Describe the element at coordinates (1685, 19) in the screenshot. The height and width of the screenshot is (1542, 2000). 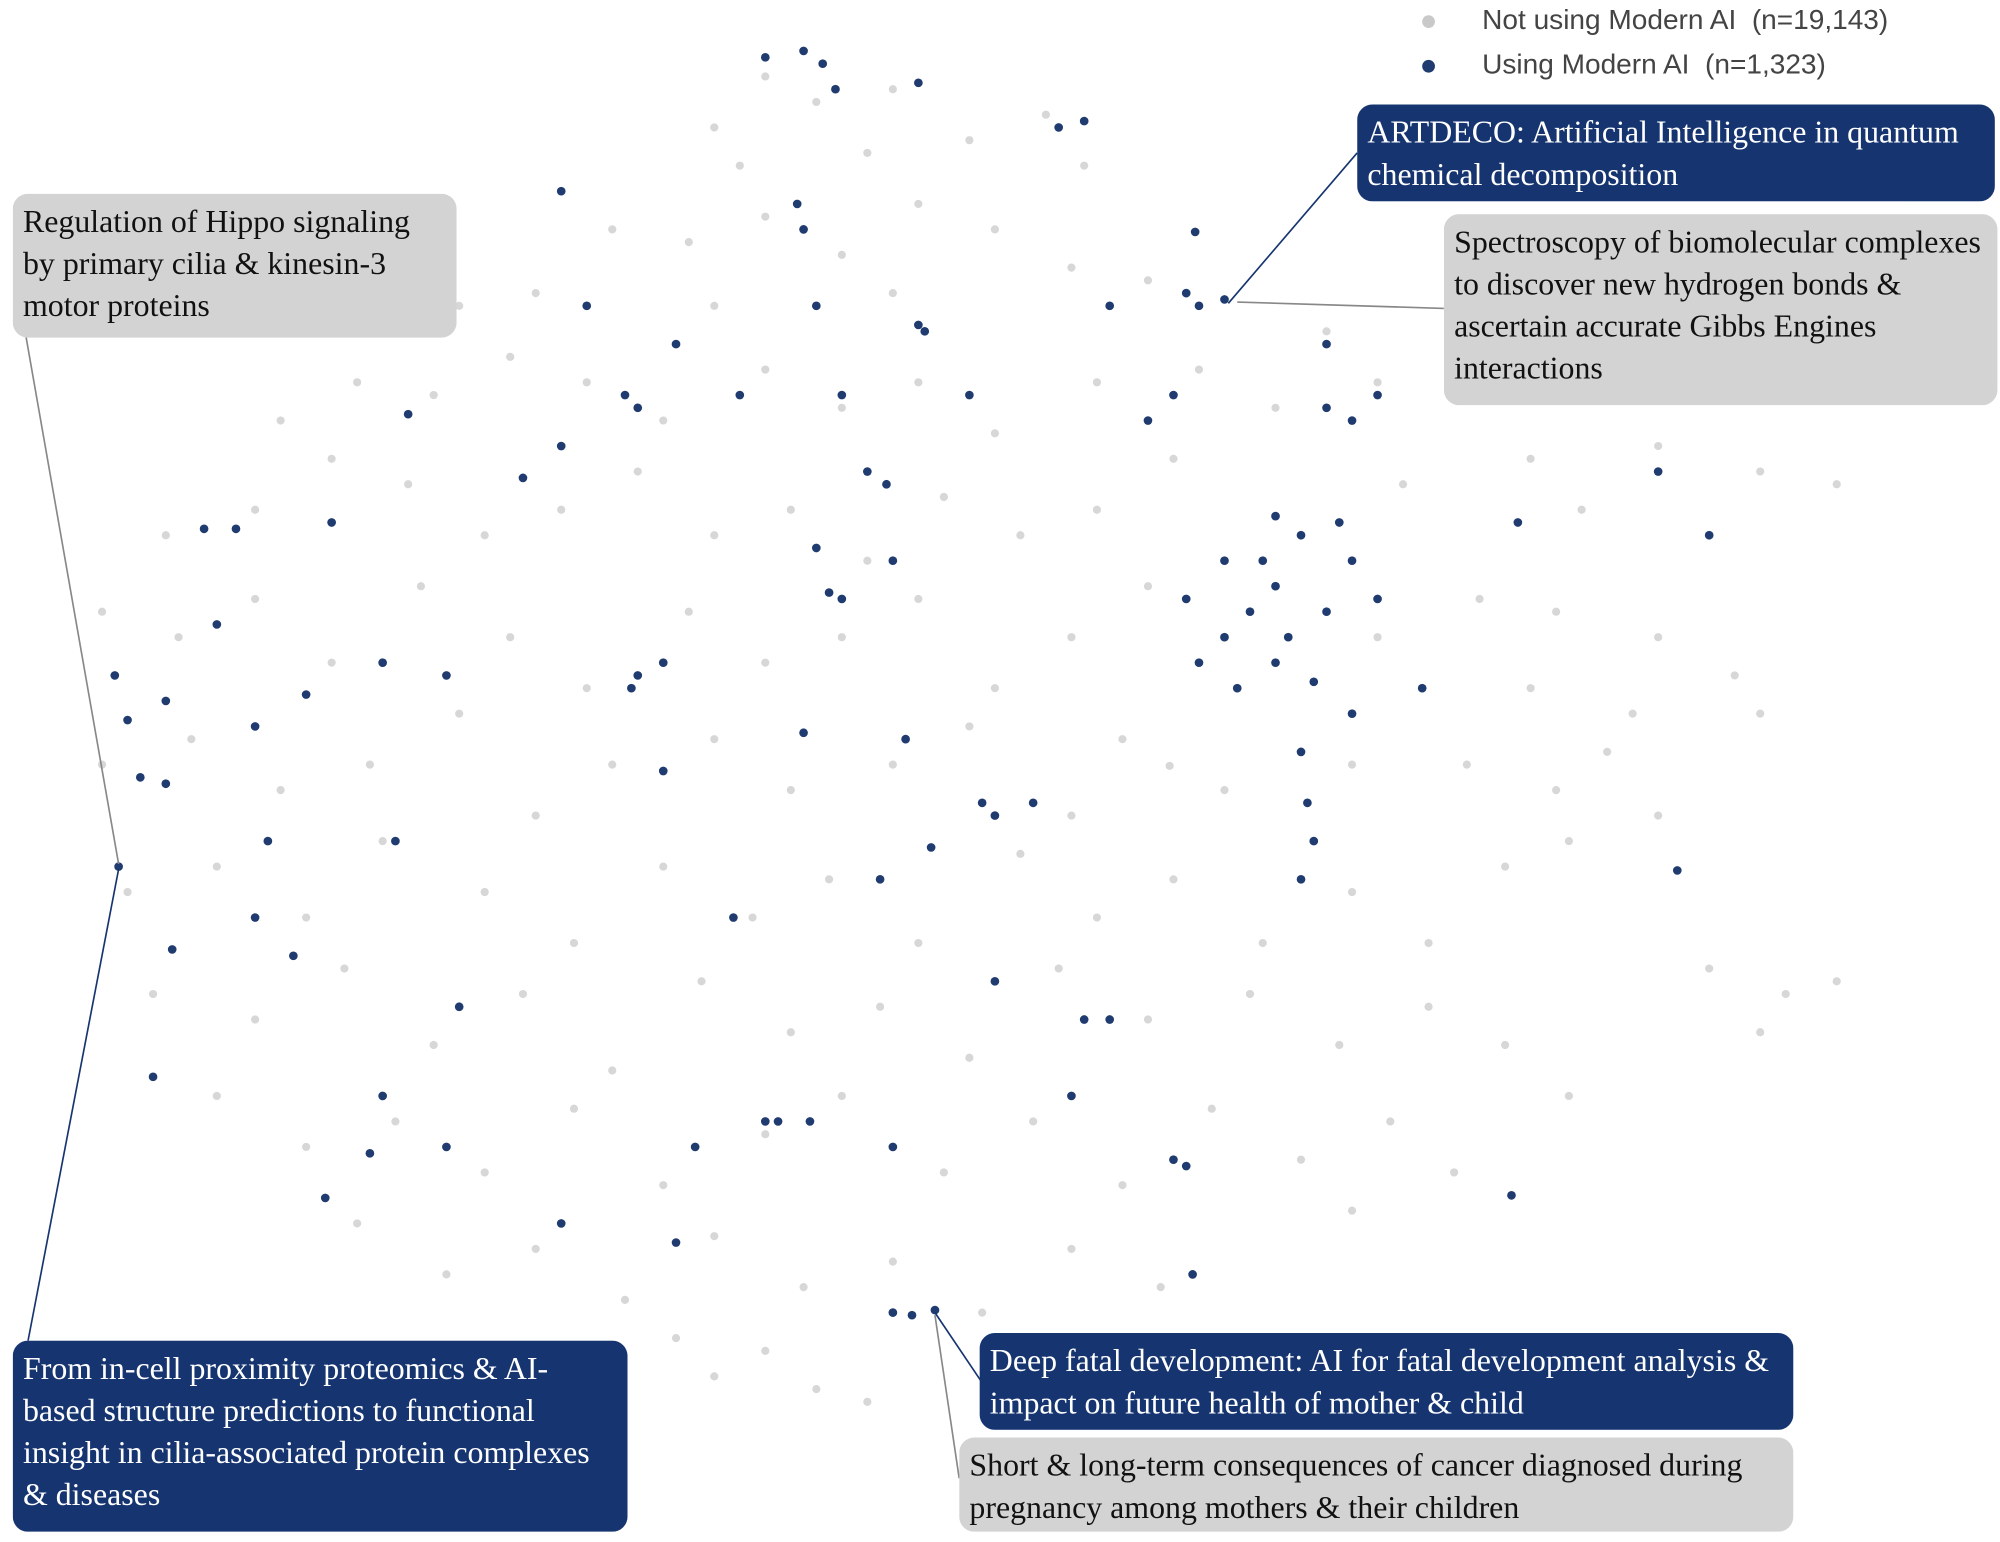
I see `legend-label: Not using Modern AI (n=19,143)` at that location.